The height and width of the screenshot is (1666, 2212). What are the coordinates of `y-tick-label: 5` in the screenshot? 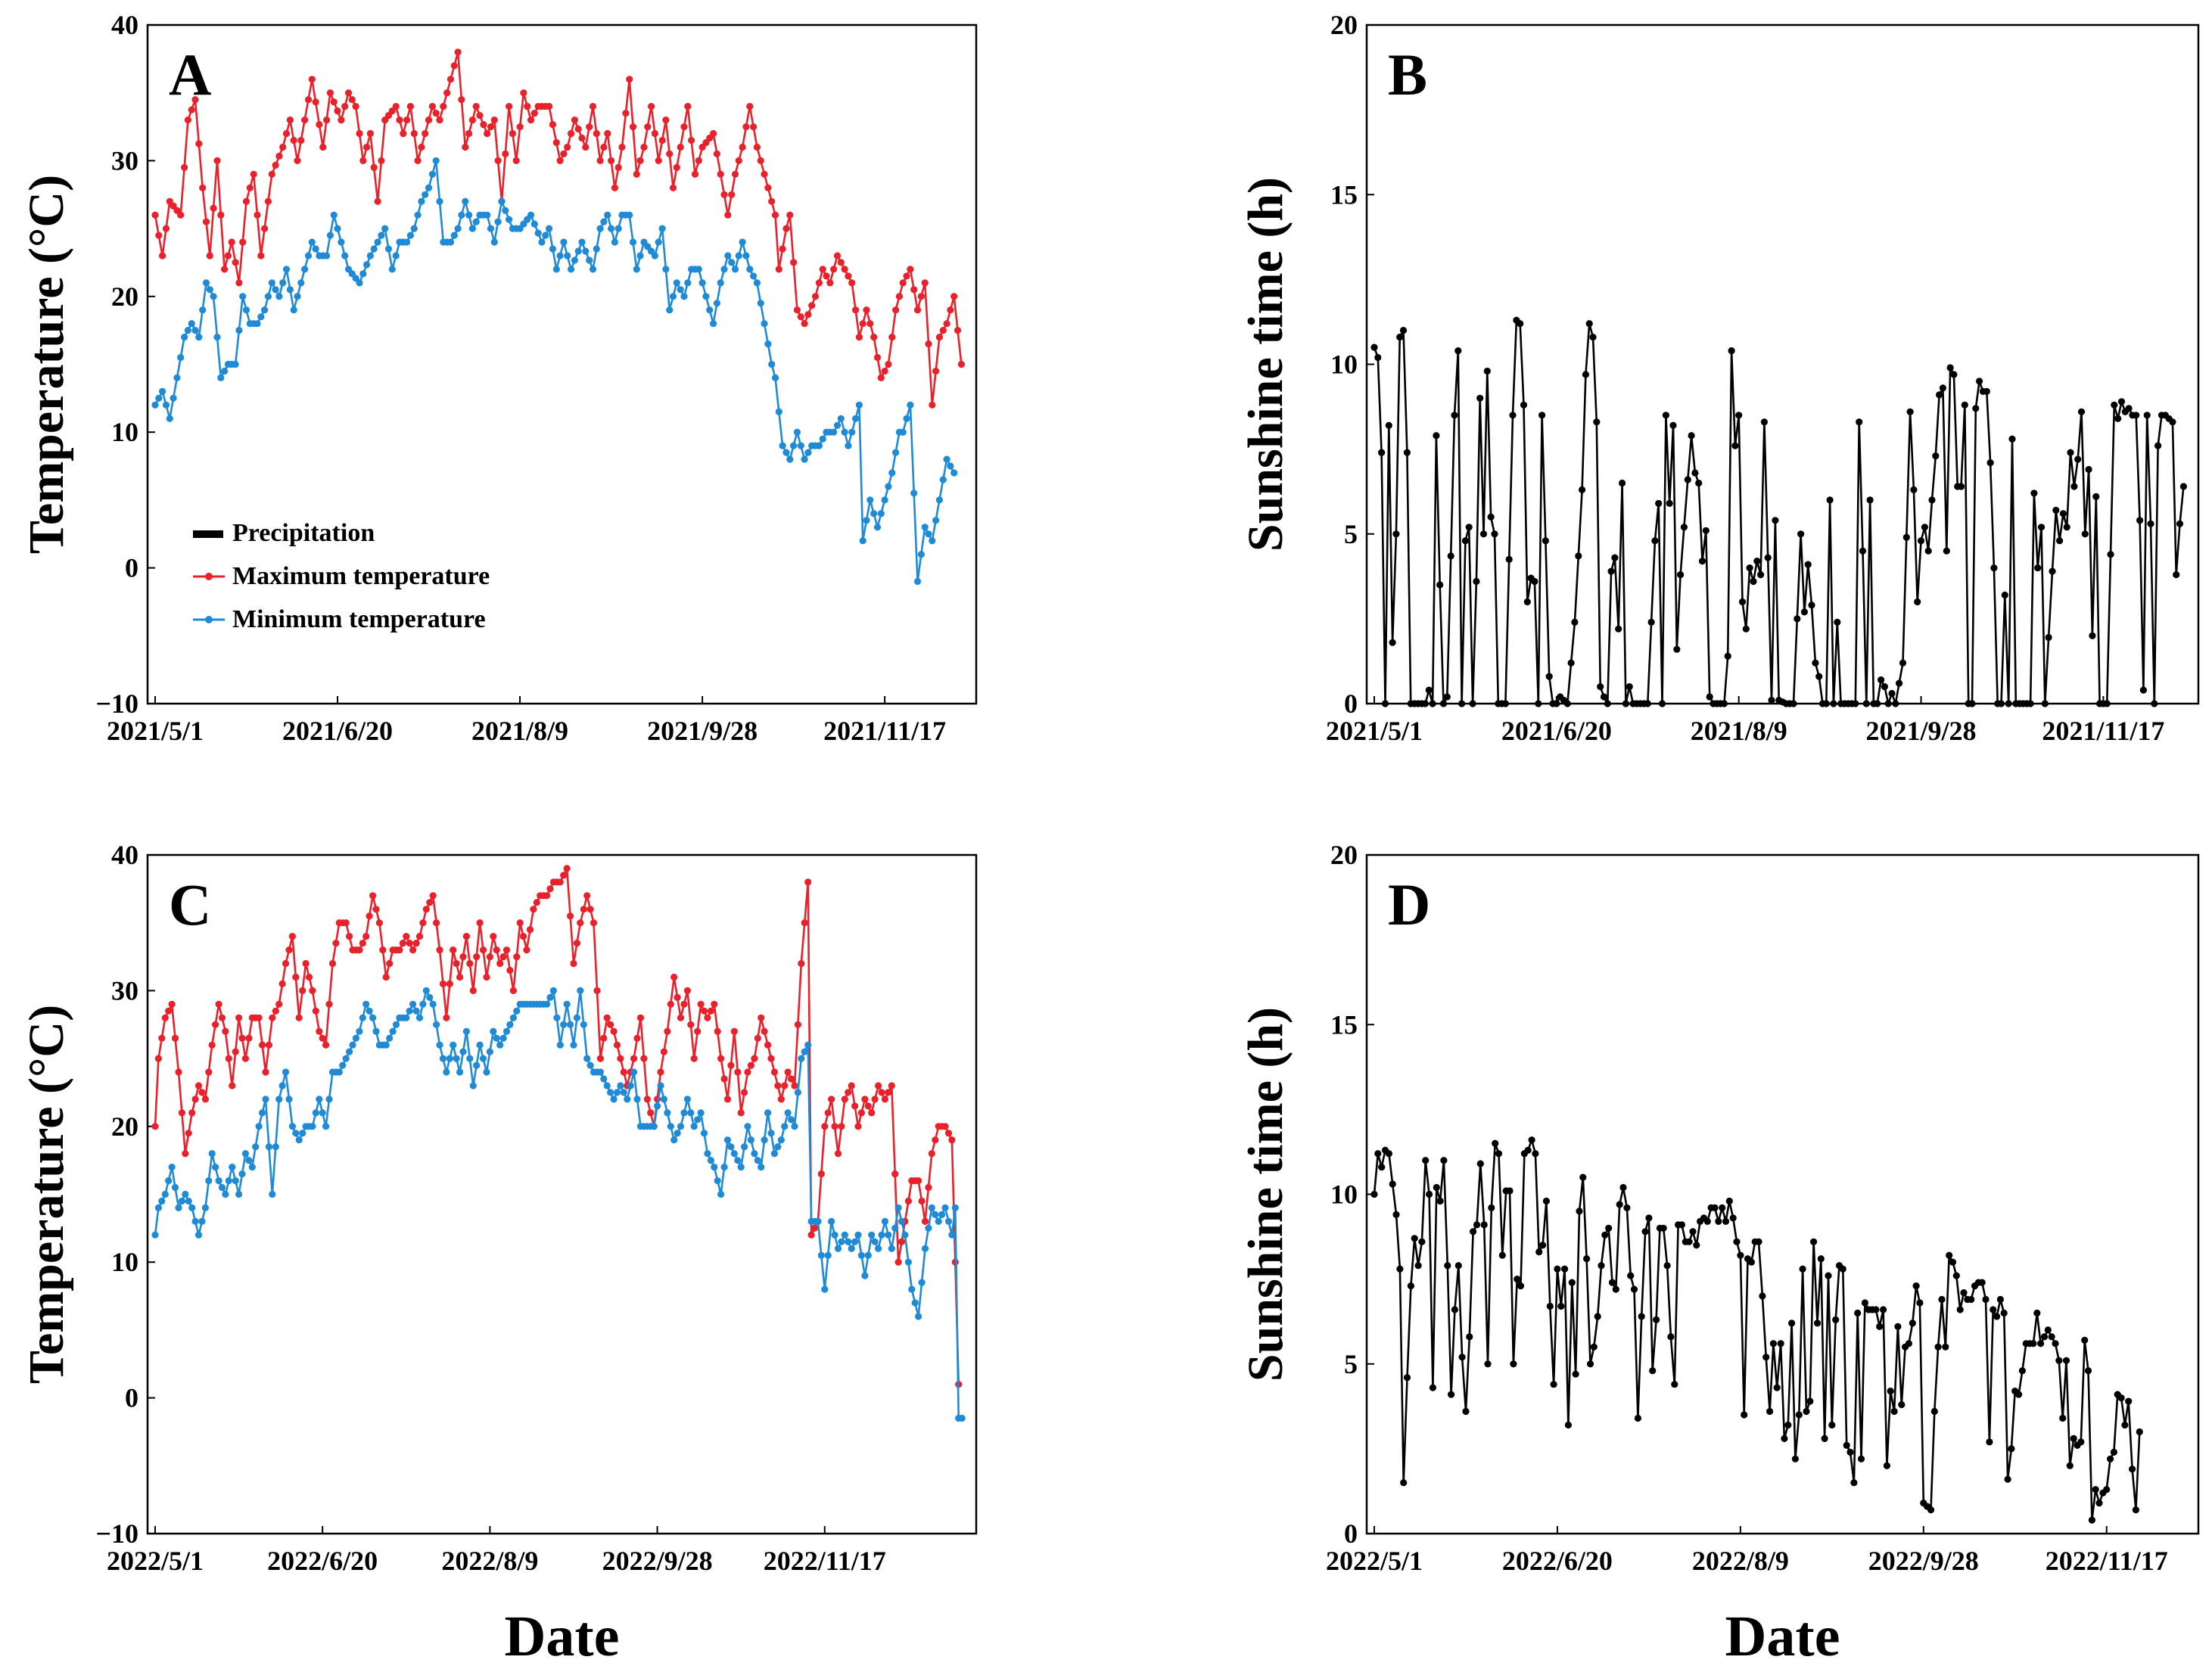 It's located at (1351, 1364).